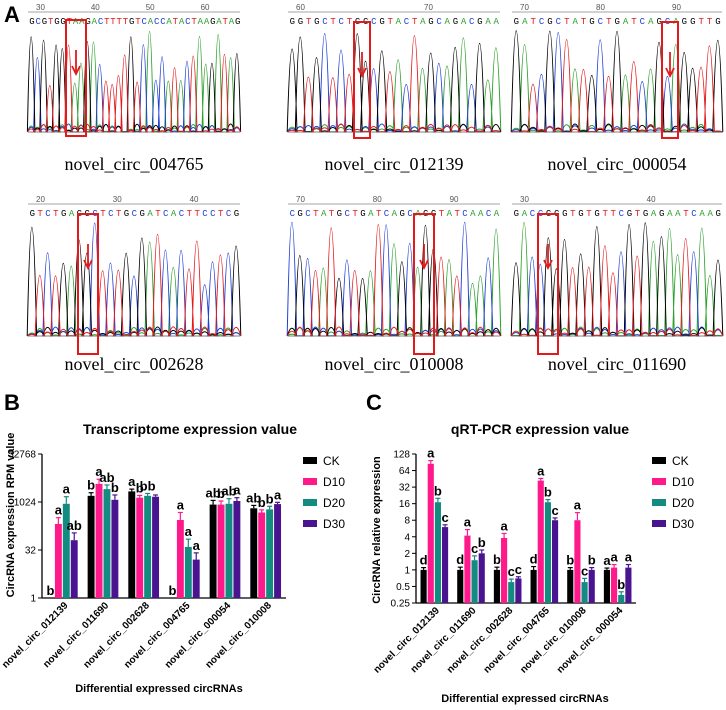  What do you see at coordinates (407, 537) in the screenshot?
I see `chart-c-y-tick-label: 4` at bounding box center [407, 537].